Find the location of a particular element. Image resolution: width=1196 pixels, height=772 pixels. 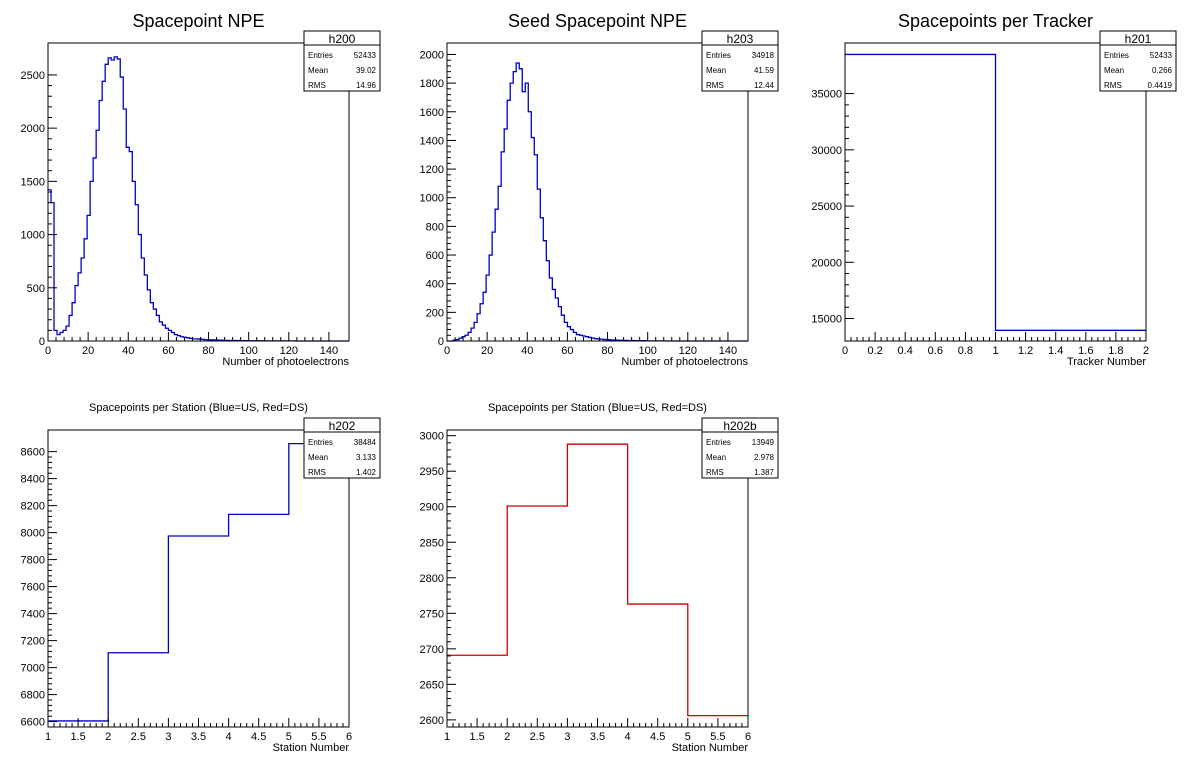

x-axis-label: Number of photoelectrons is located at coordinates (285, 362).